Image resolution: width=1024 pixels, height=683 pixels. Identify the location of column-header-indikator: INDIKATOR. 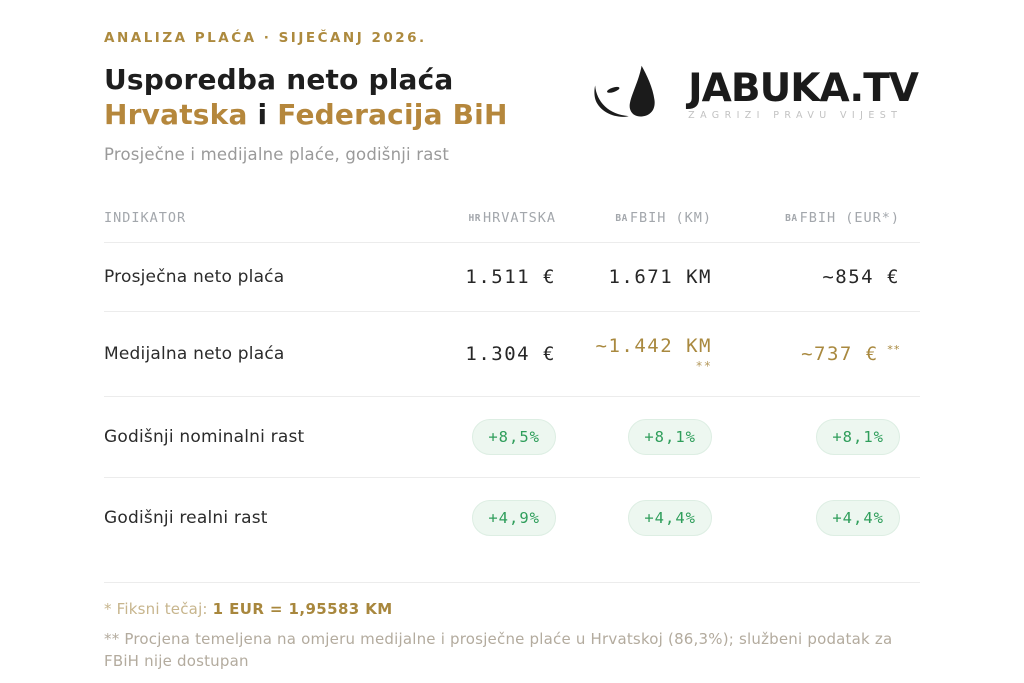
(145, 218).